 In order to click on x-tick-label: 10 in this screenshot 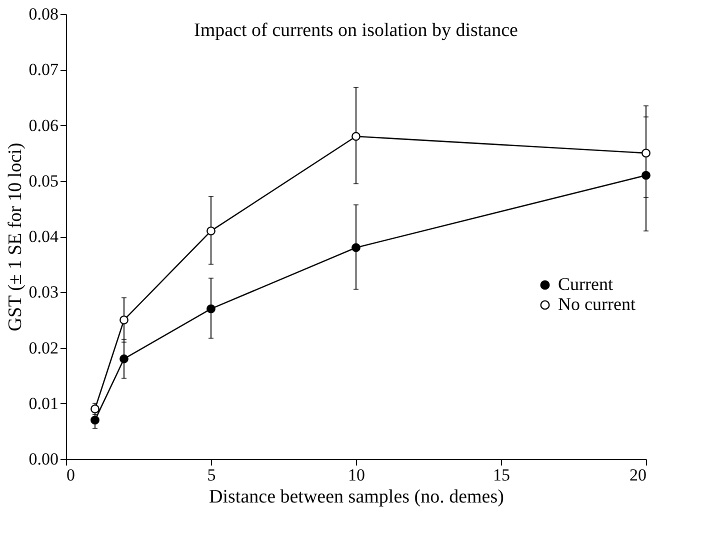, I will do `click(356, 475)`.